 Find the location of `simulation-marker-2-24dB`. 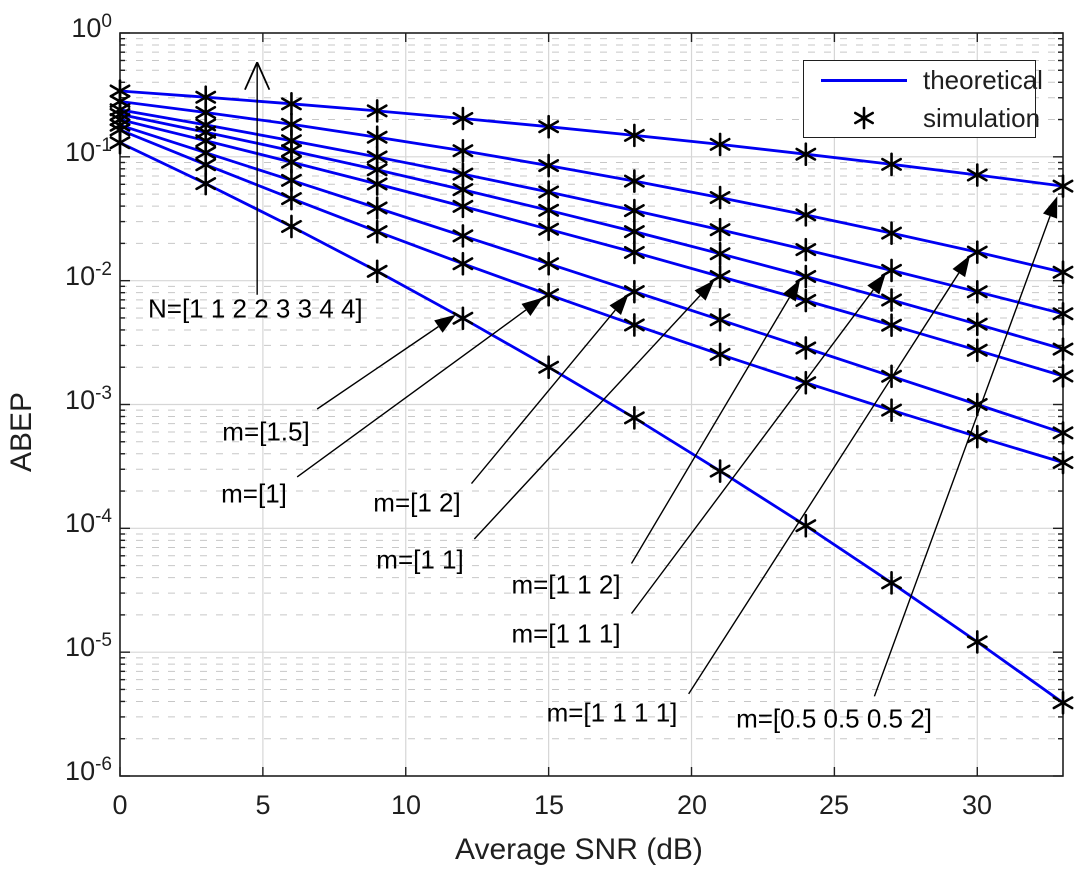

simulation-marker-2-24dB is located at coordinates (806, 215).